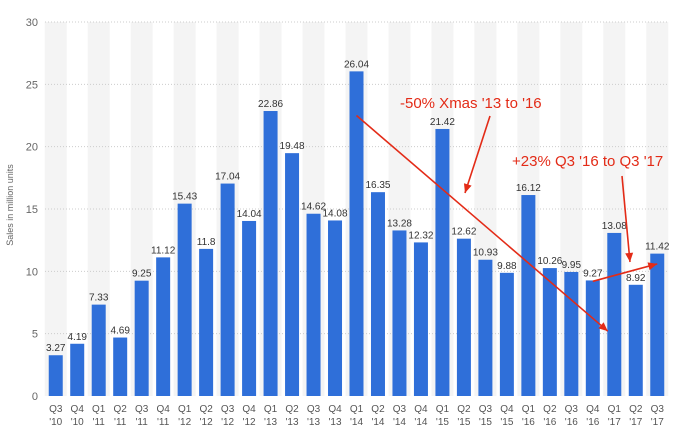 The width and height of the screenshot is (678, 440). What do you see at coordinates (467, 188) in the screenshot?
I see `pointer-decline-head` at bounding box center [467, 188].